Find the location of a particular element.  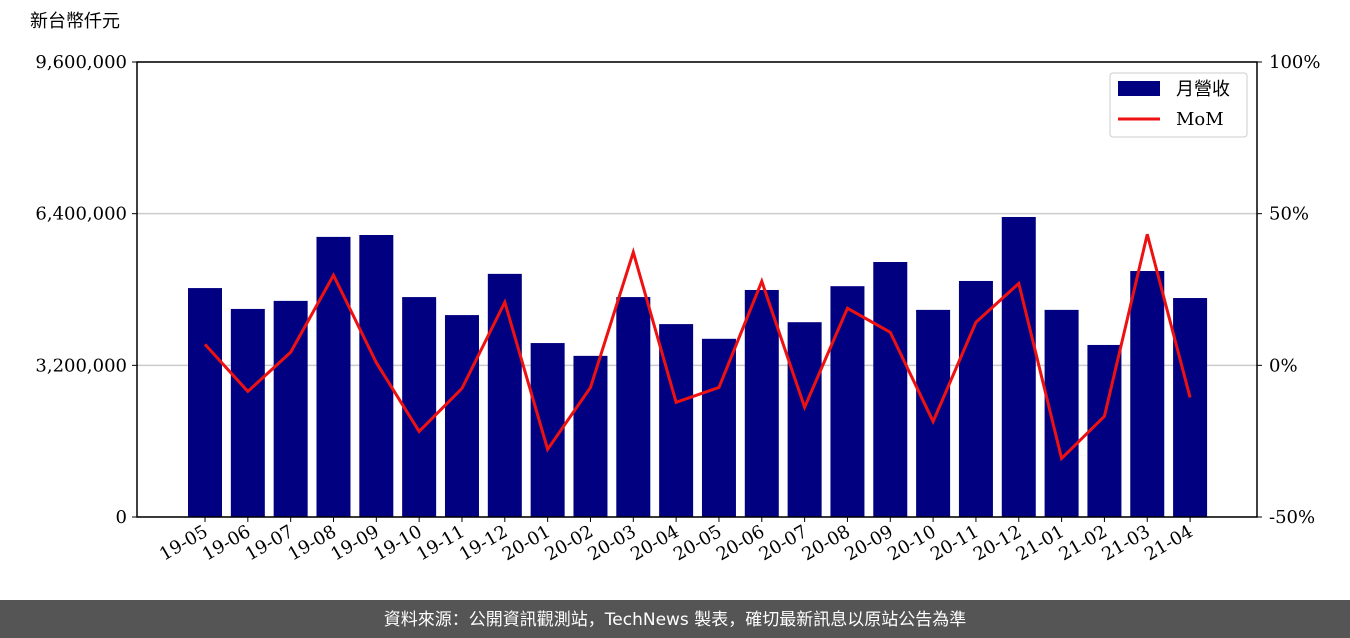

x-tick-label: 19-10 is located at coordinates (397, 543).